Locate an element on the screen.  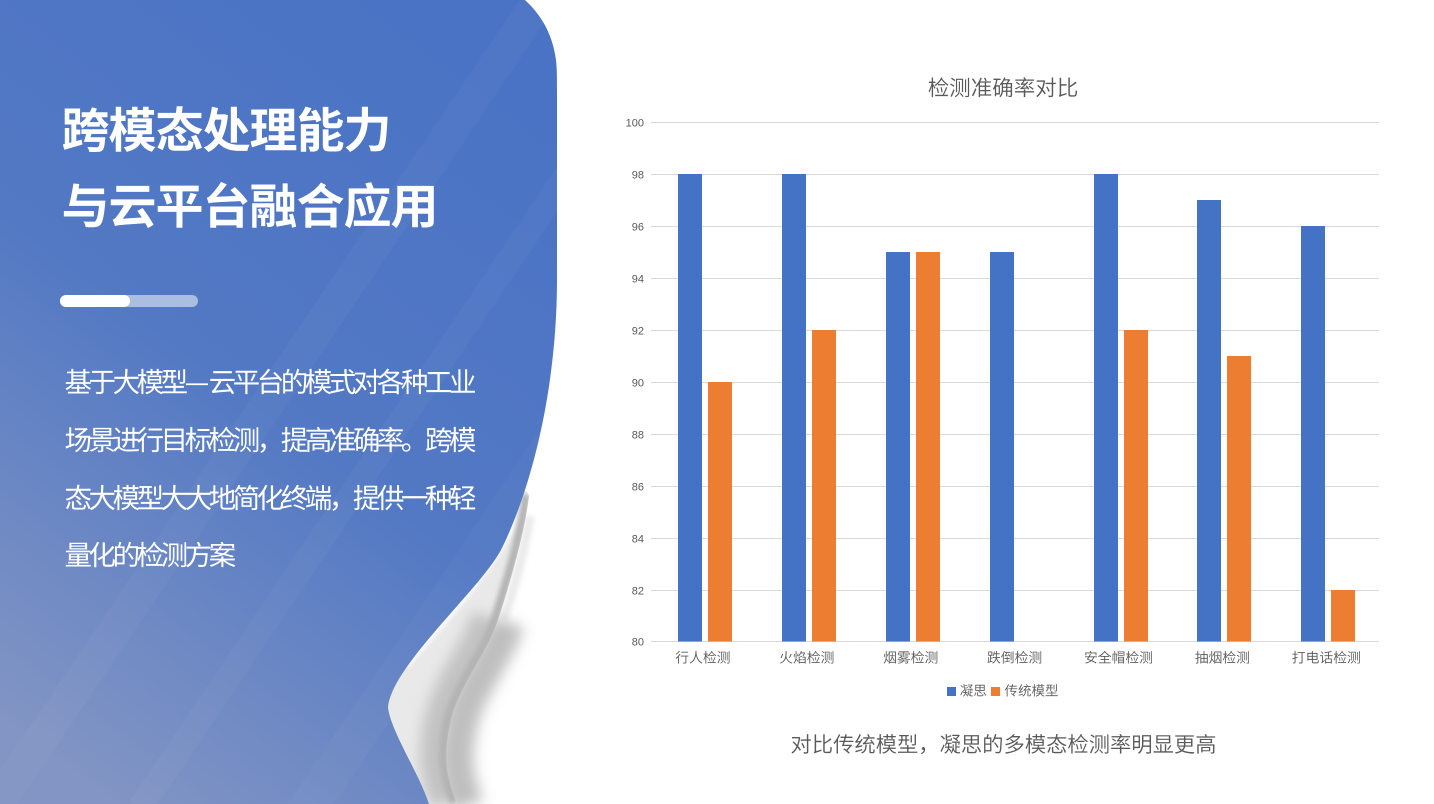
svg-text: 96 is located at coordinates (638, 228).